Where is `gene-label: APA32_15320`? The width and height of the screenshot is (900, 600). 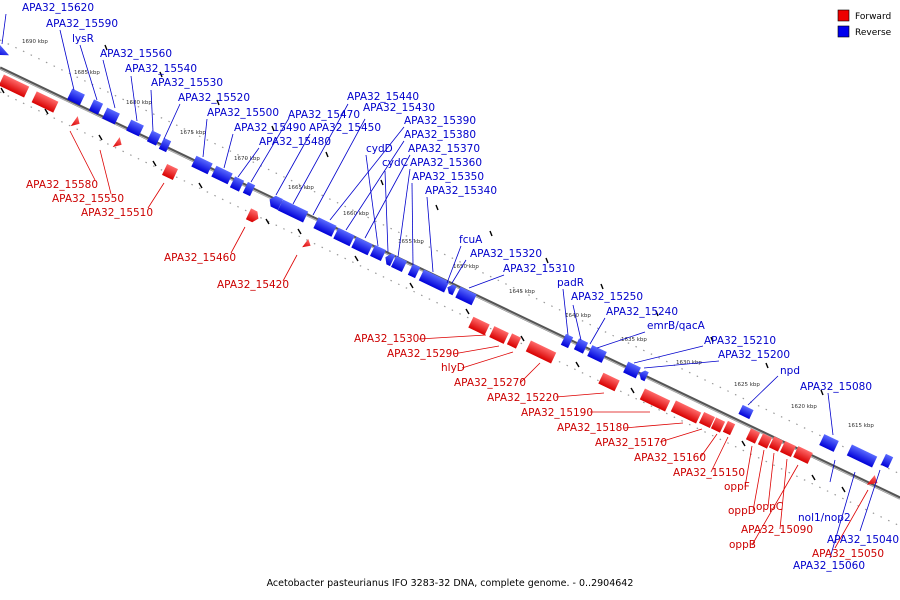 gene-label: APA32_15320 is located at coordinates (506, 254).